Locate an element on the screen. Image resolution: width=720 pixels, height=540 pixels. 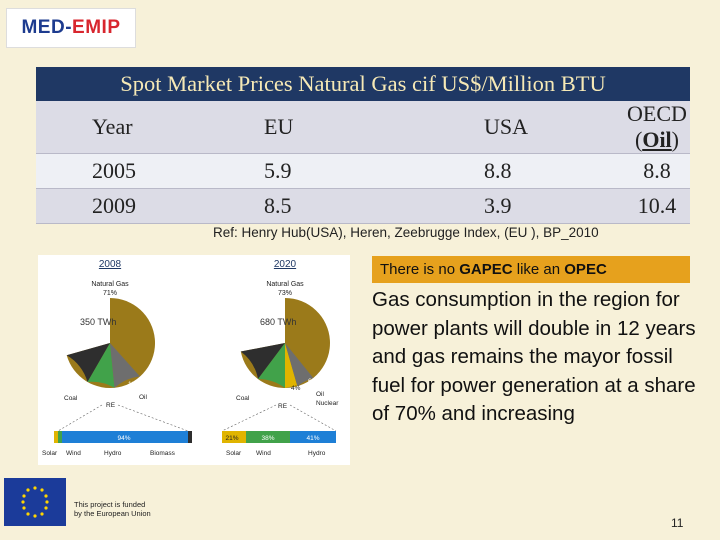
bar-hydro-right is located at coordinates (313, 437).